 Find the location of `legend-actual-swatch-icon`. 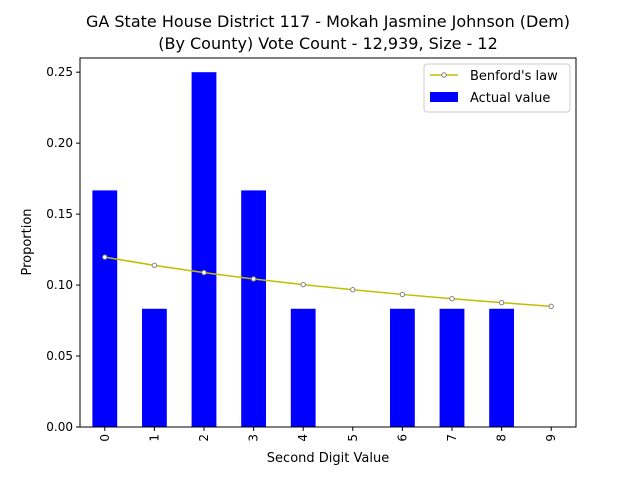

legend-actual-swatch-icon is located at coordinates (444, 97).